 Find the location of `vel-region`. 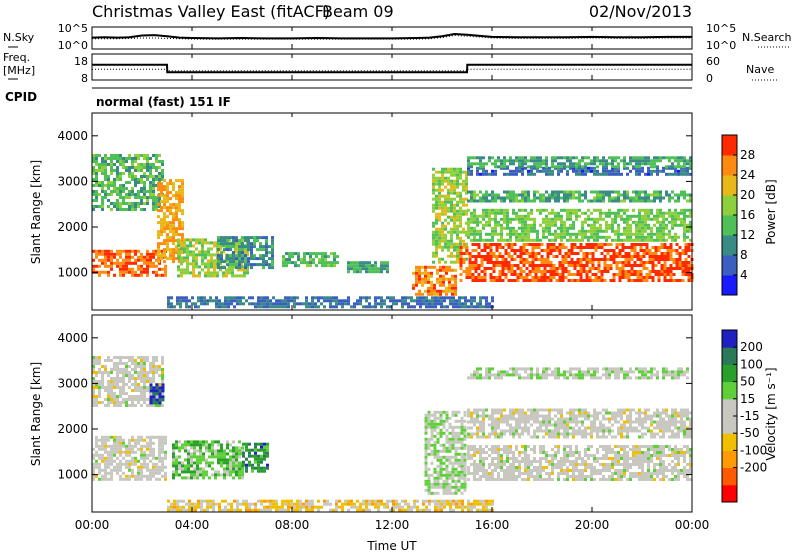

vel-region is located at coordinates (157, 394).